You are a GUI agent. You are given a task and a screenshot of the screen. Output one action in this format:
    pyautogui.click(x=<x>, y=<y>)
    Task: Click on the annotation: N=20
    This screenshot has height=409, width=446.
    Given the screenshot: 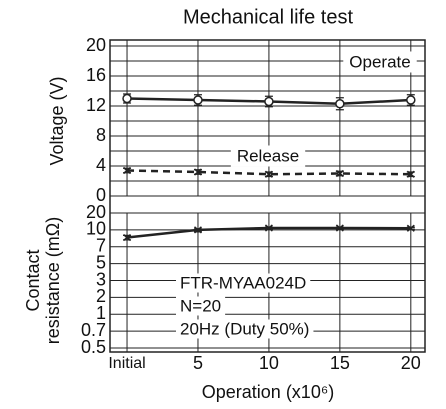 What is the action you would take?
    pyautogui.click(x=201, y=306)
    